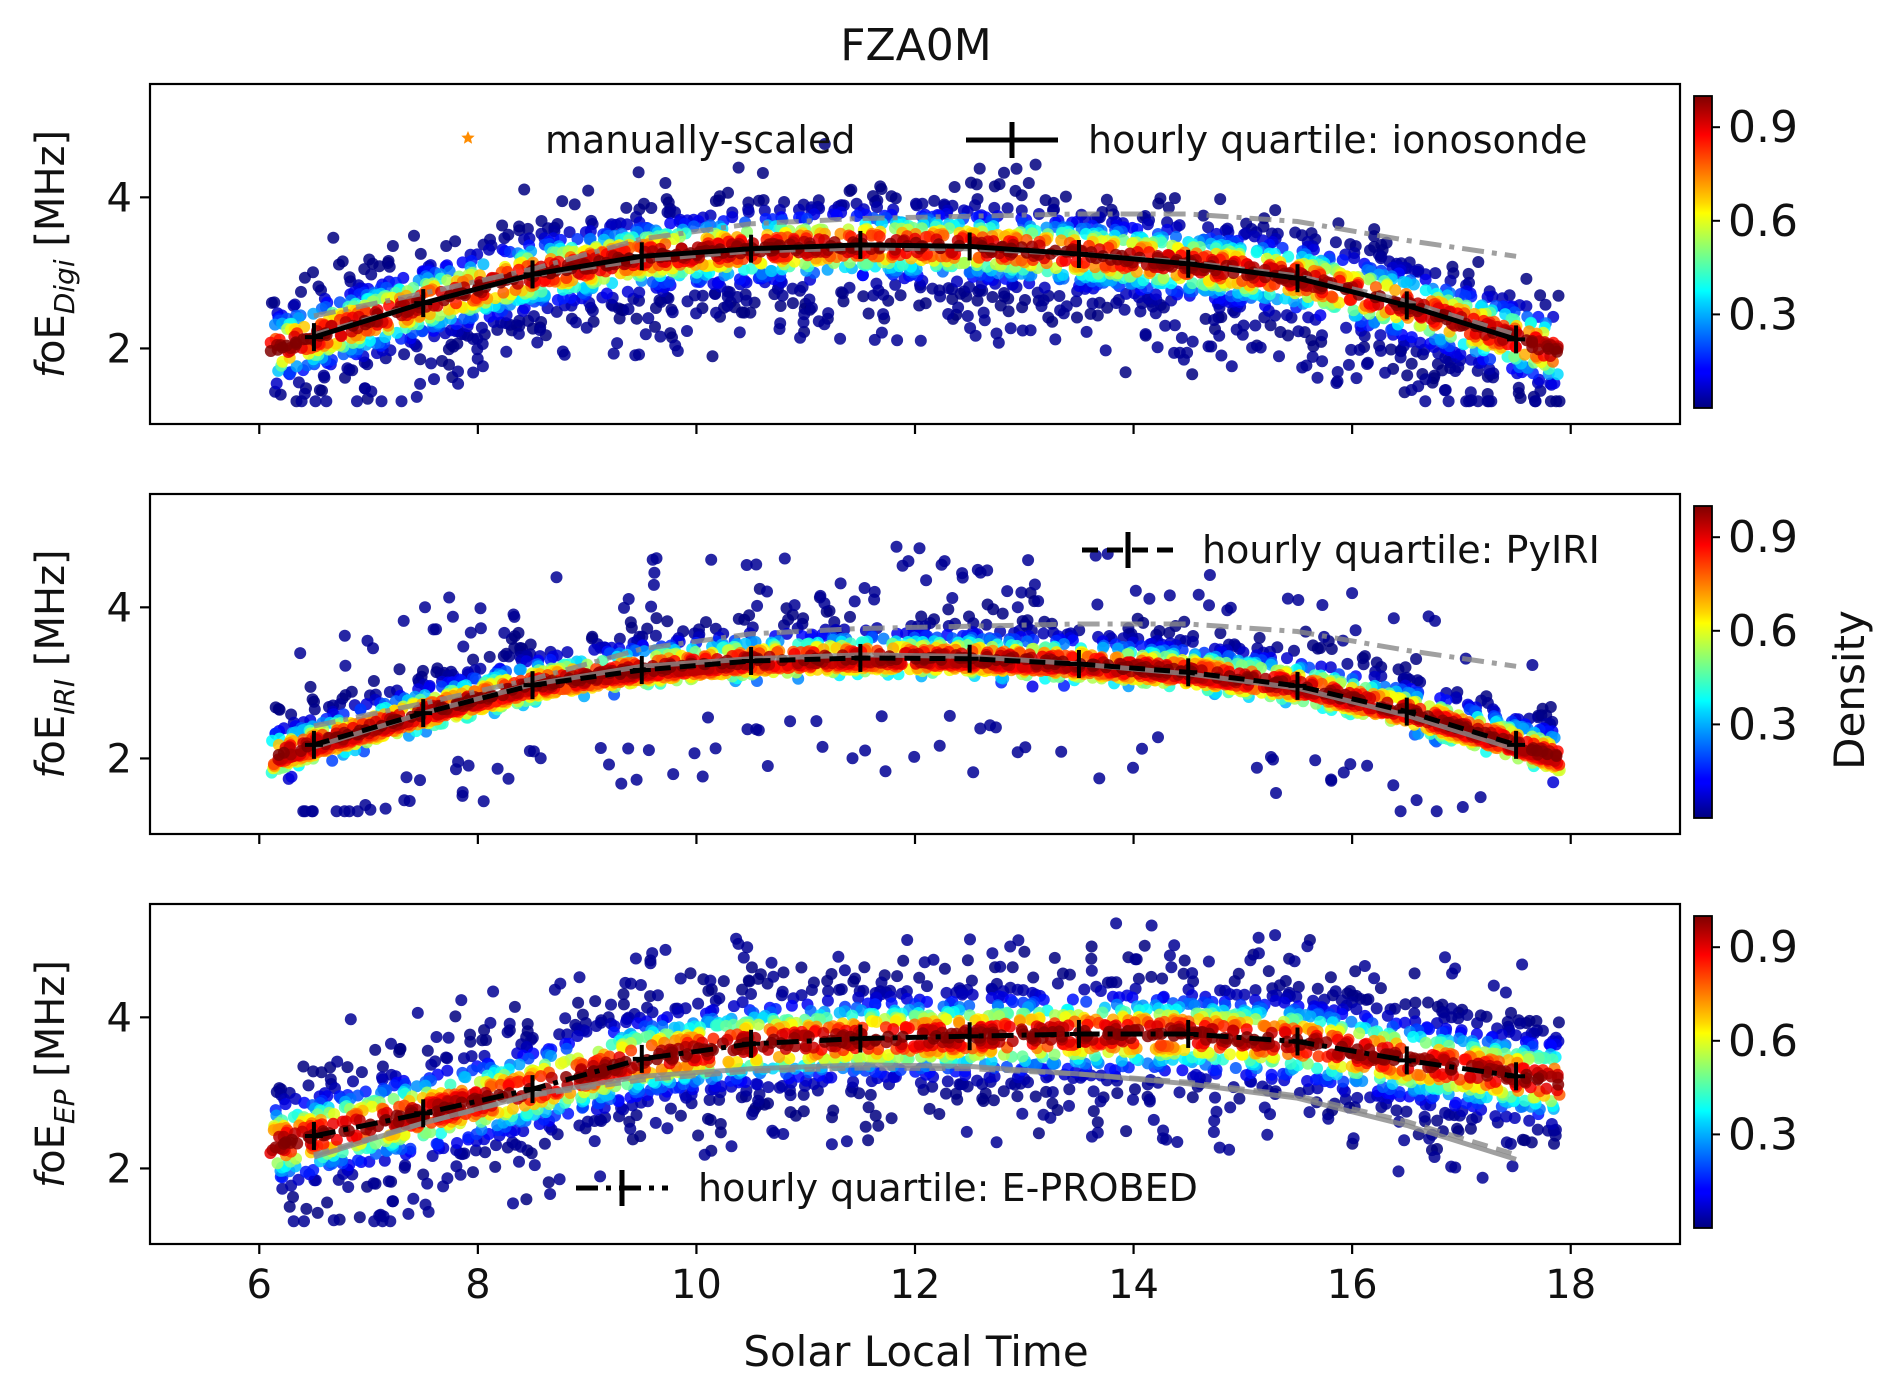  What do you see at coordinates (64, 697) in the screenshot?
I see `y-label-subscript: IRI` at bounding box center [64, 697].